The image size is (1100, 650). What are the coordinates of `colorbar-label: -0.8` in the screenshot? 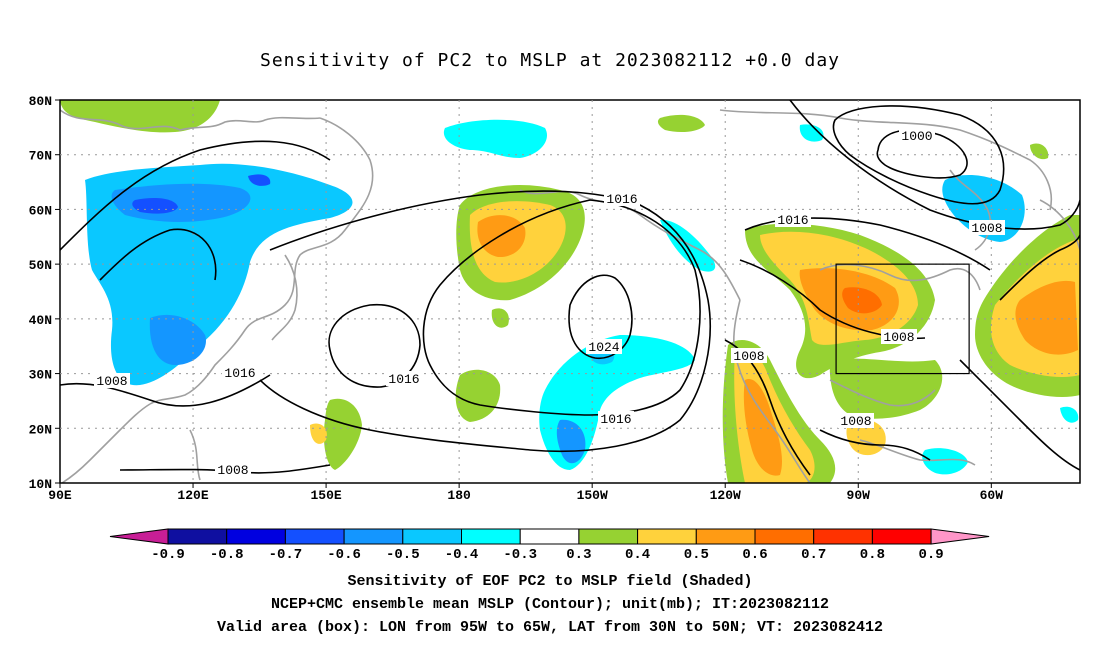 It's located at (227, 555).